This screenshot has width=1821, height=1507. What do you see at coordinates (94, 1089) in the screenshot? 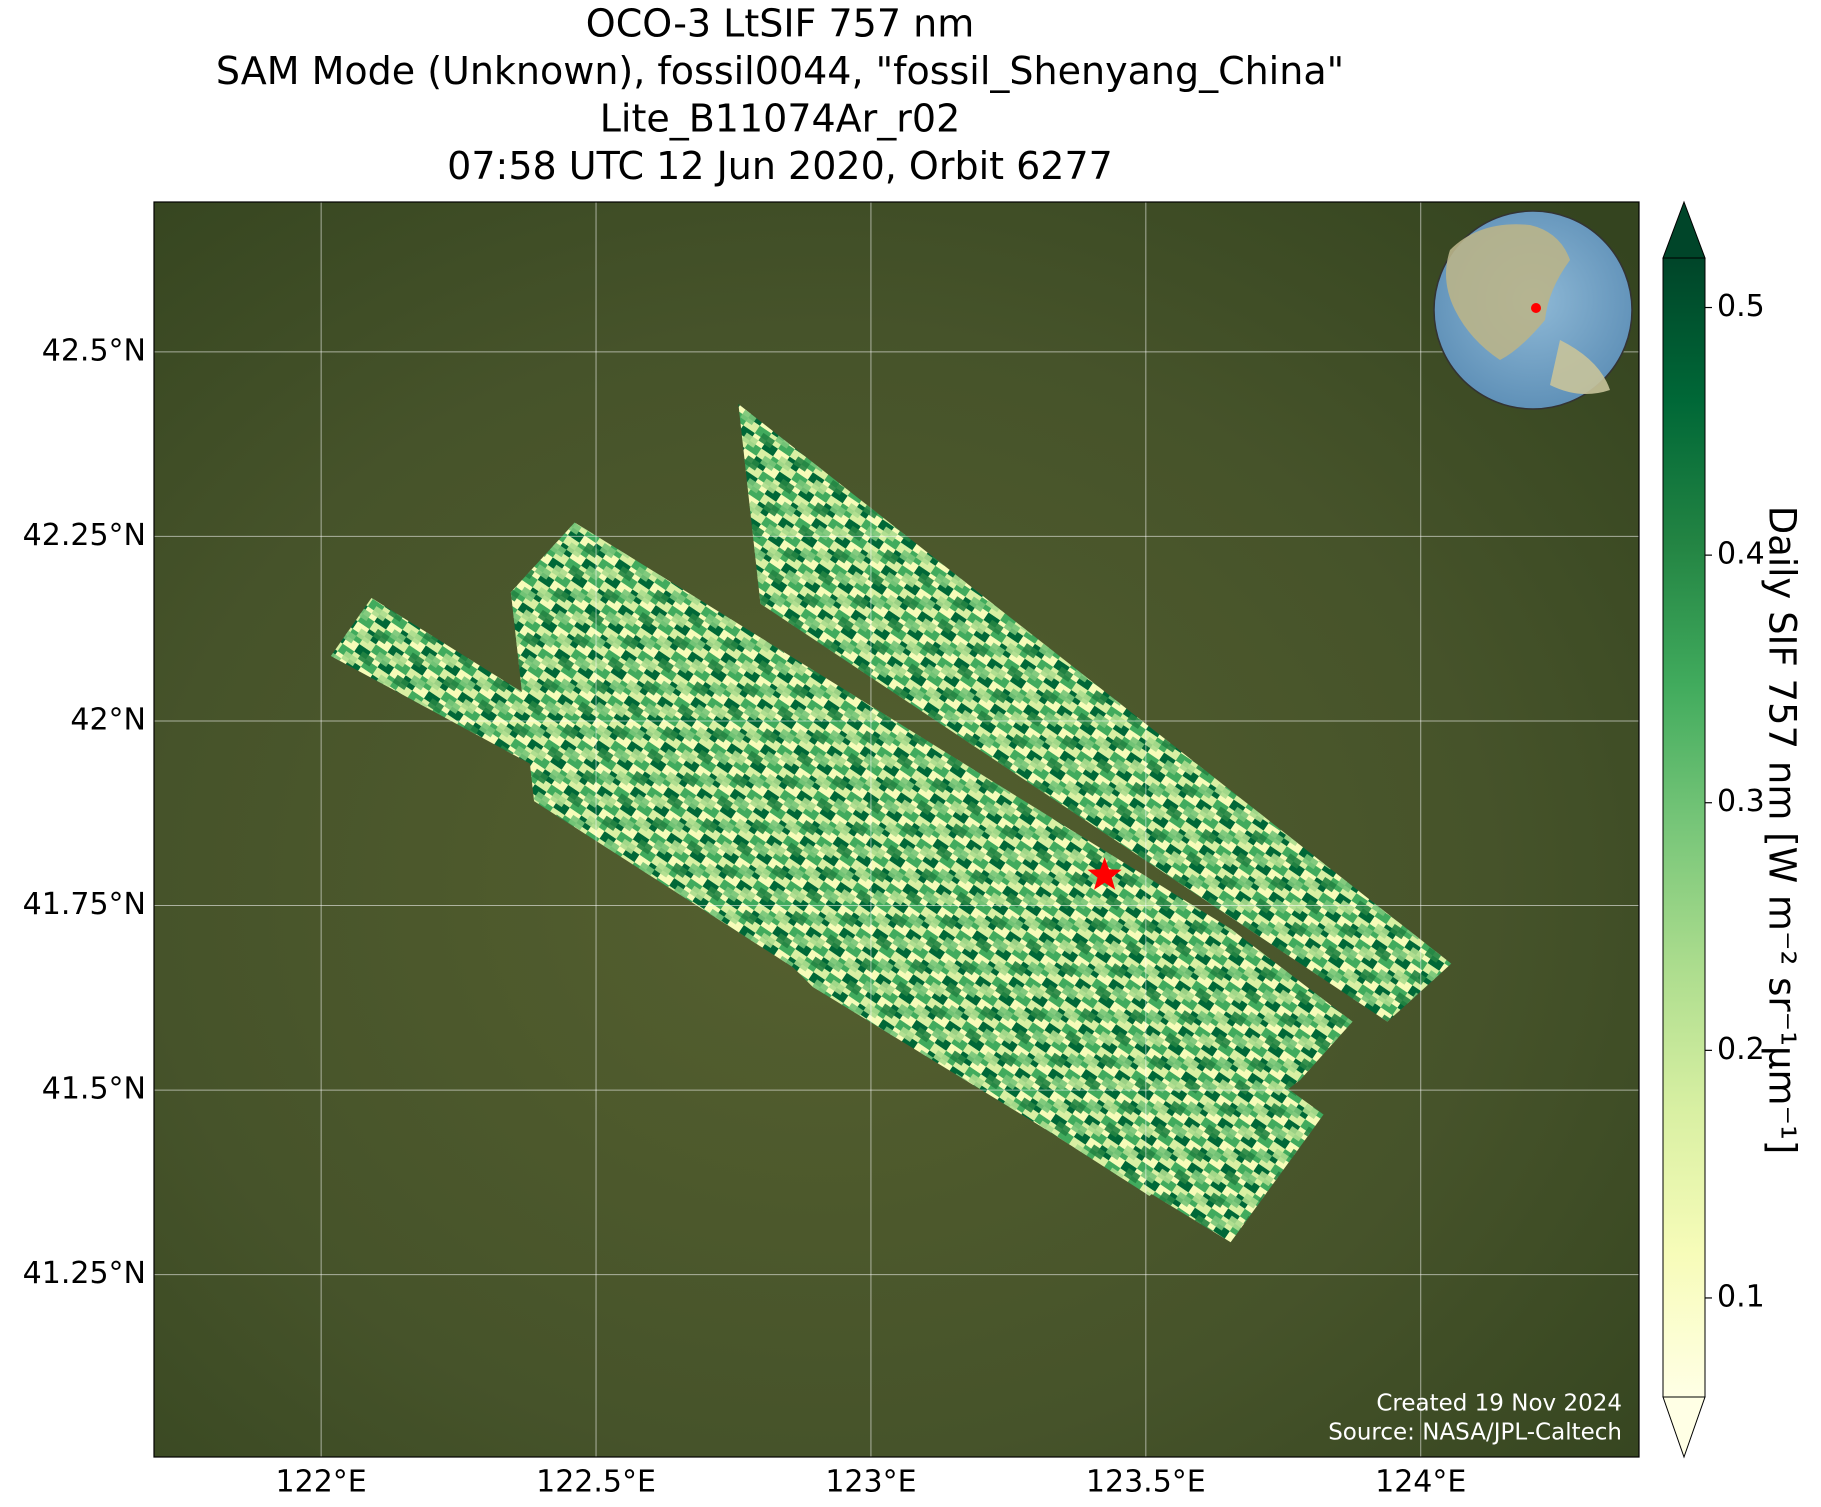
I see `y-tick-label: 41.5°N` at bounding box center [94, 1089].